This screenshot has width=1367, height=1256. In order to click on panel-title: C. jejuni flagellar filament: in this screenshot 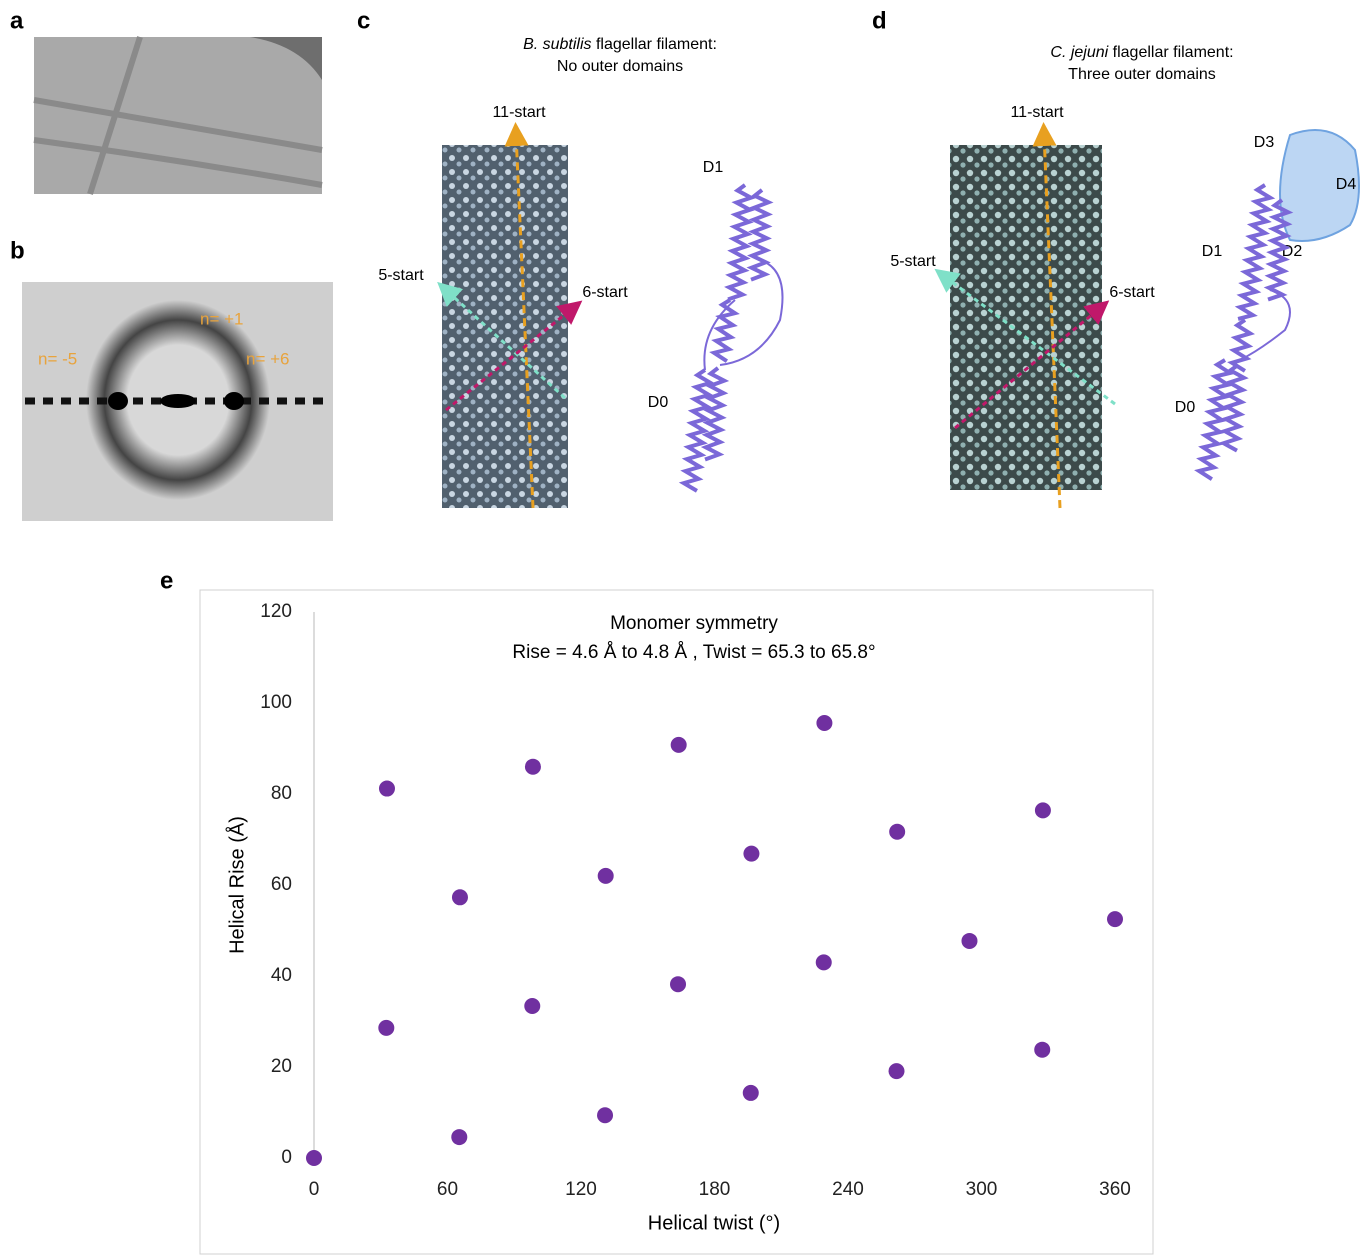, I will do `click(1141, 52)`.